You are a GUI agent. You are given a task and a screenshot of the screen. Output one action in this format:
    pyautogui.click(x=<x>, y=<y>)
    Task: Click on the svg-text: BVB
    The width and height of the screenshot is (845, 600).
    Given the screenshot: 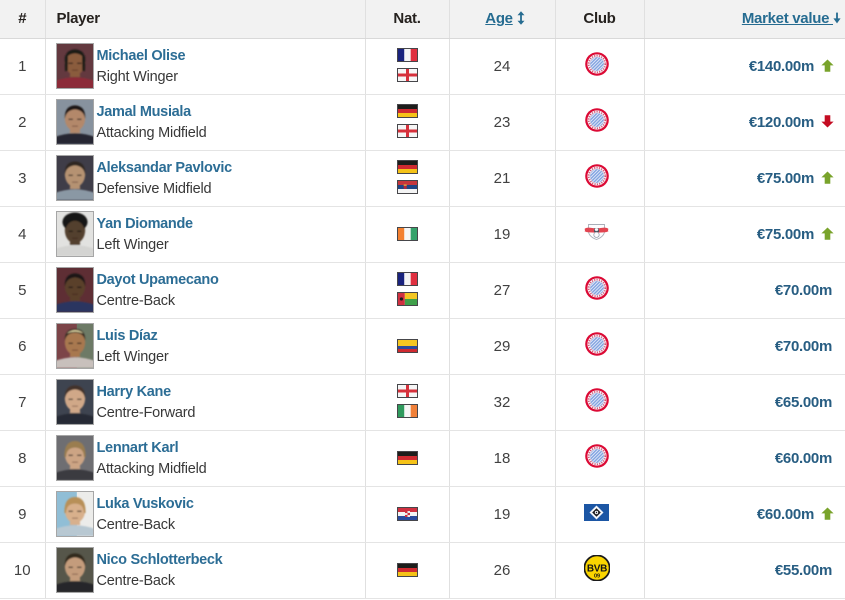 What is the action you would take?
    pyautogui.click(x=596, y=569)
    